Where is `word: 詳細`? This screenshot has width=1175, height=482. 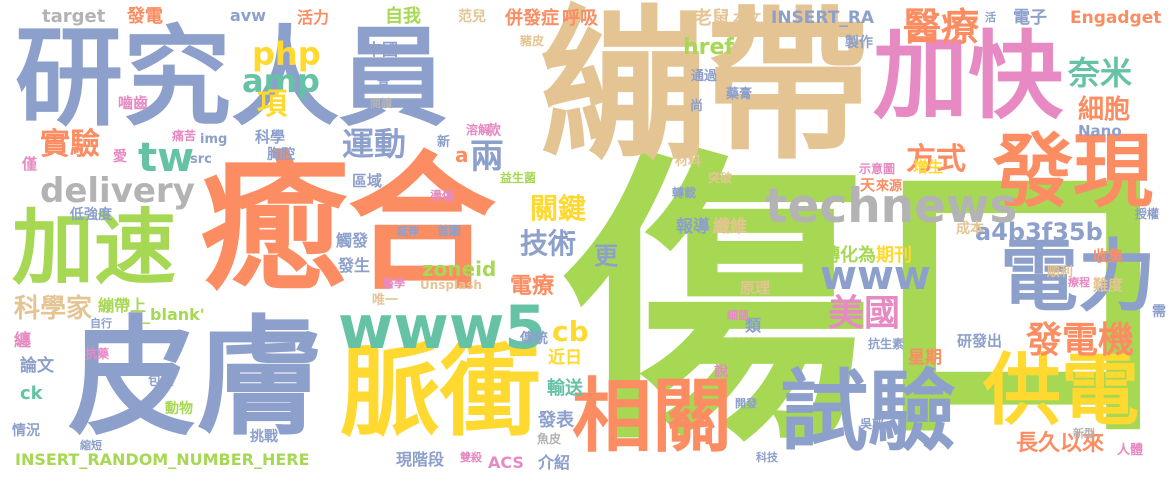 word: 詳細 is located at coordinates (748, 345).